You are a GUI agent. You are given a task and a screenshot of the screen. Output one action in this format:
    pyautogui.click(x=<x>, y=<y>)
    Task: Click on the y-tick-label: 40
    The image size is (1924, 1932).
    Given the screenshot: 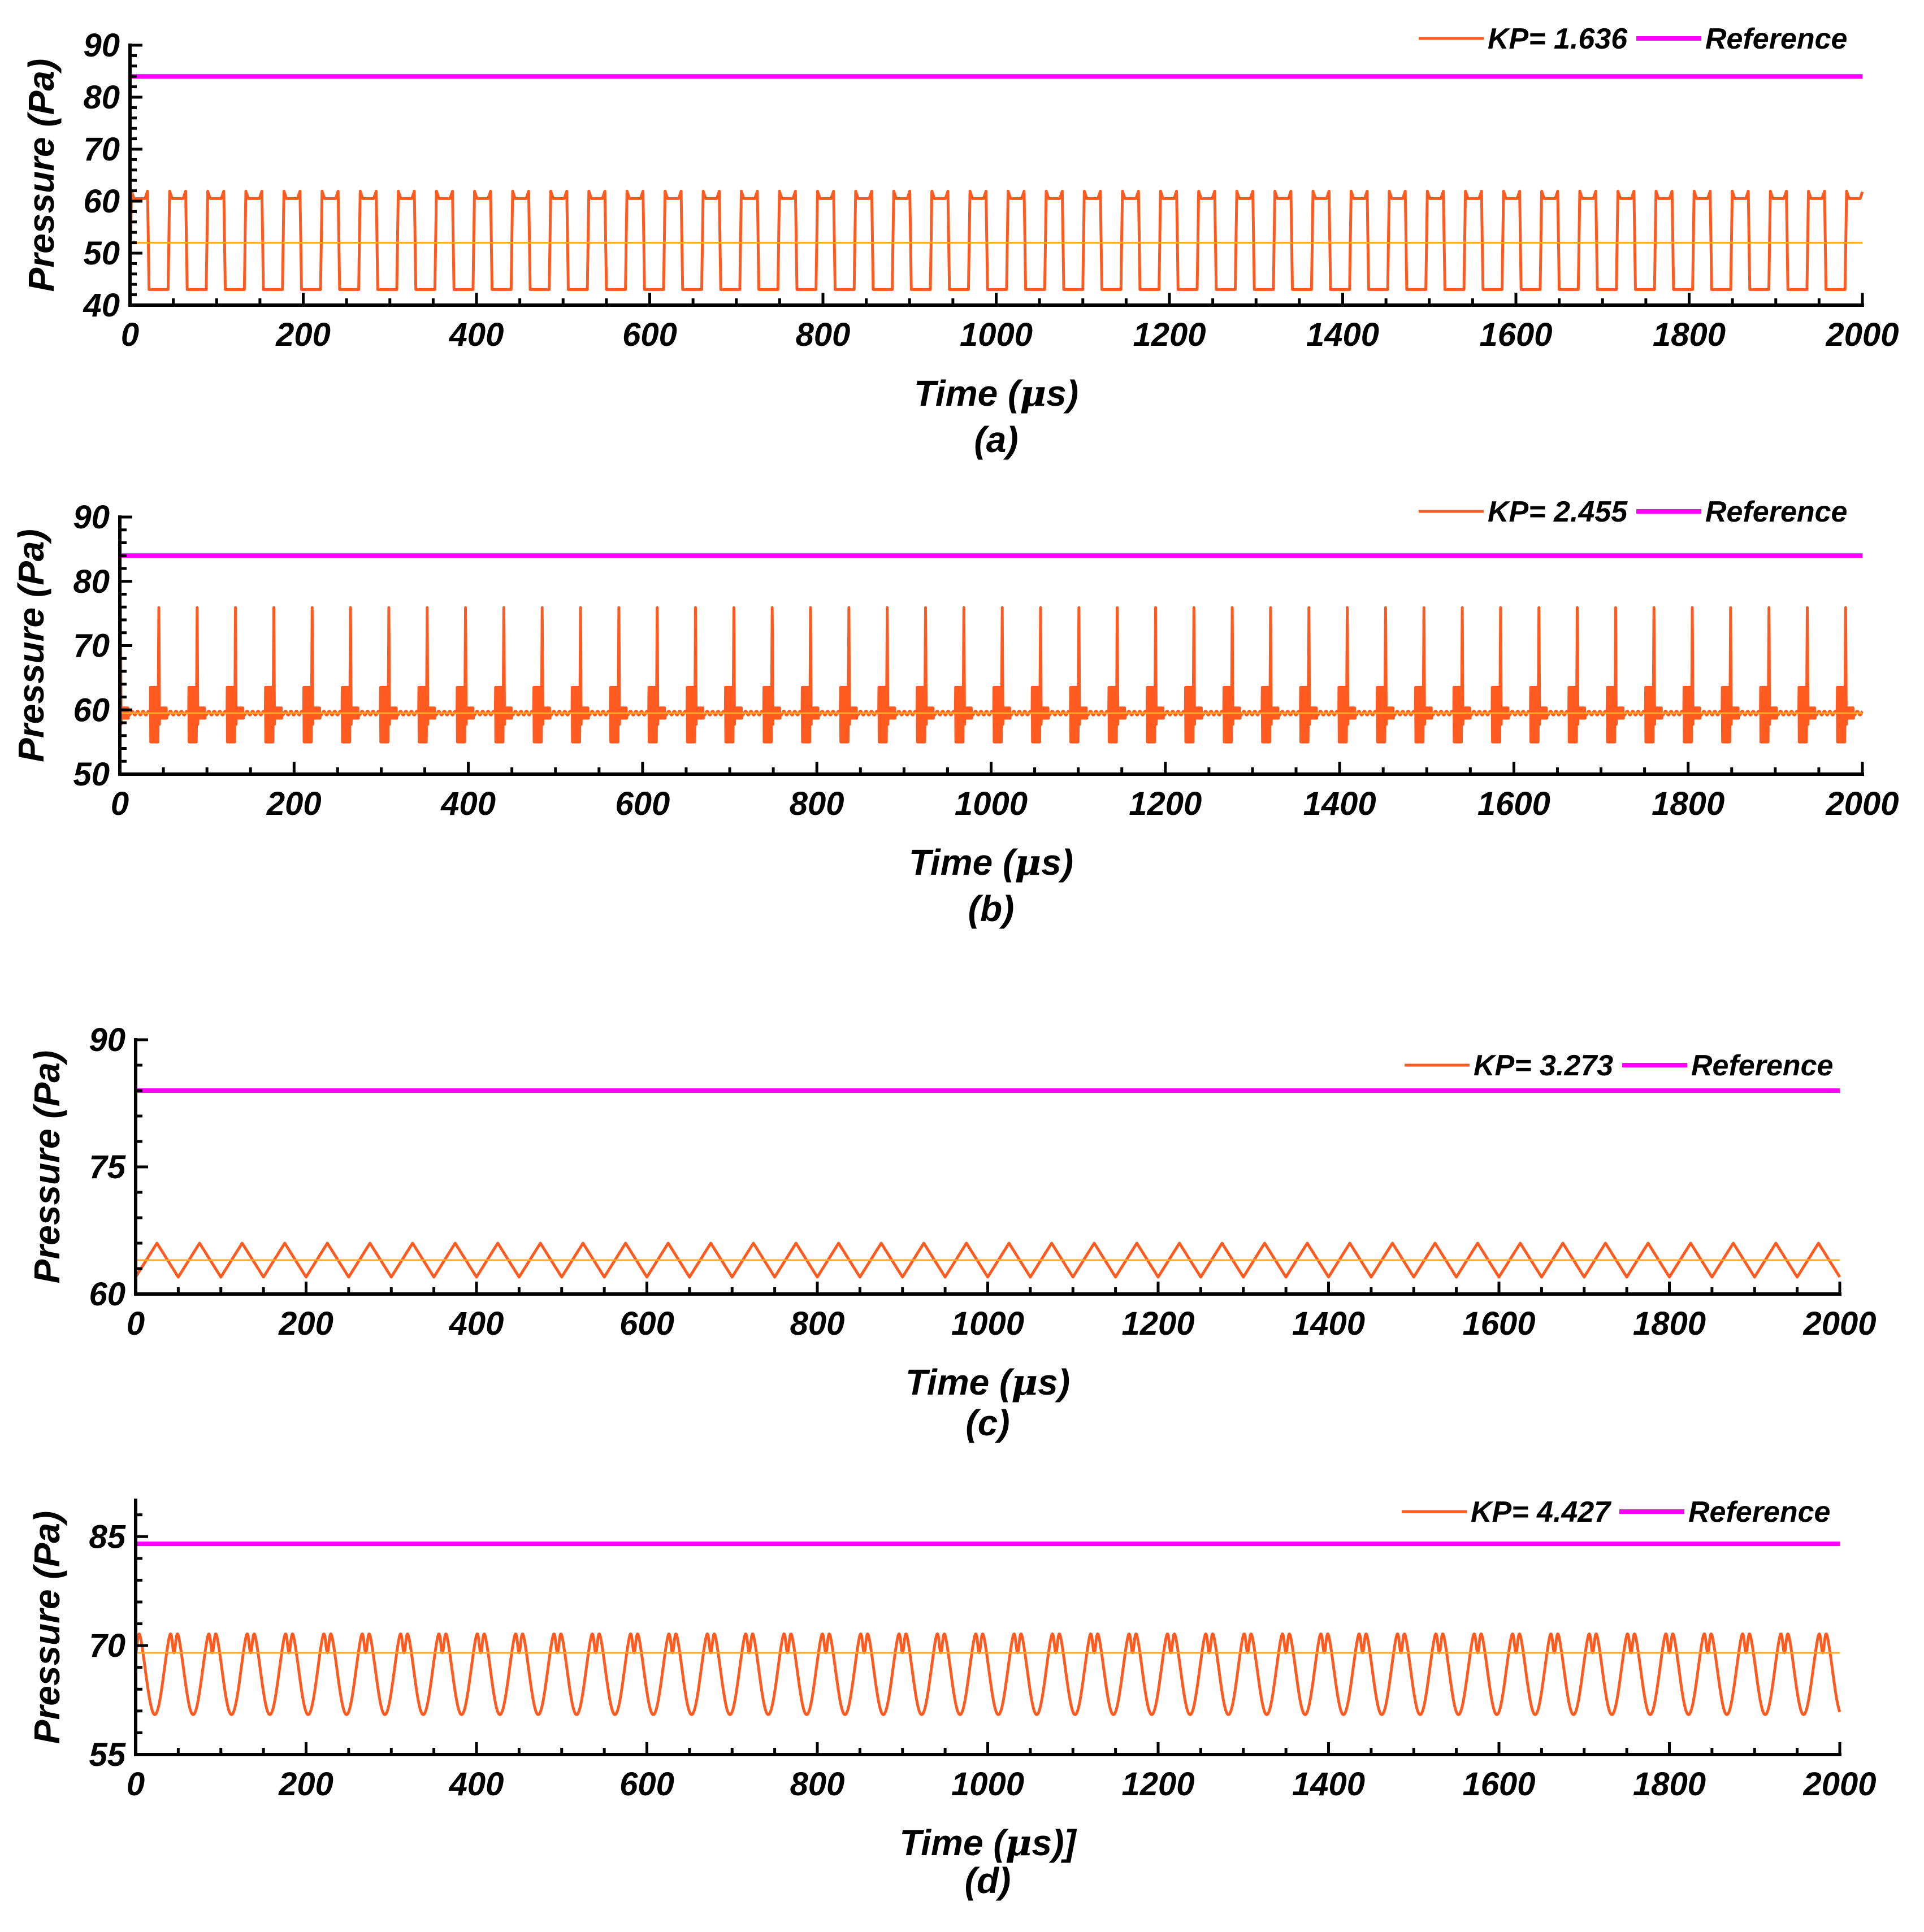 What is the action you would take?
    pyautogui.click(x=101, y=305)
    